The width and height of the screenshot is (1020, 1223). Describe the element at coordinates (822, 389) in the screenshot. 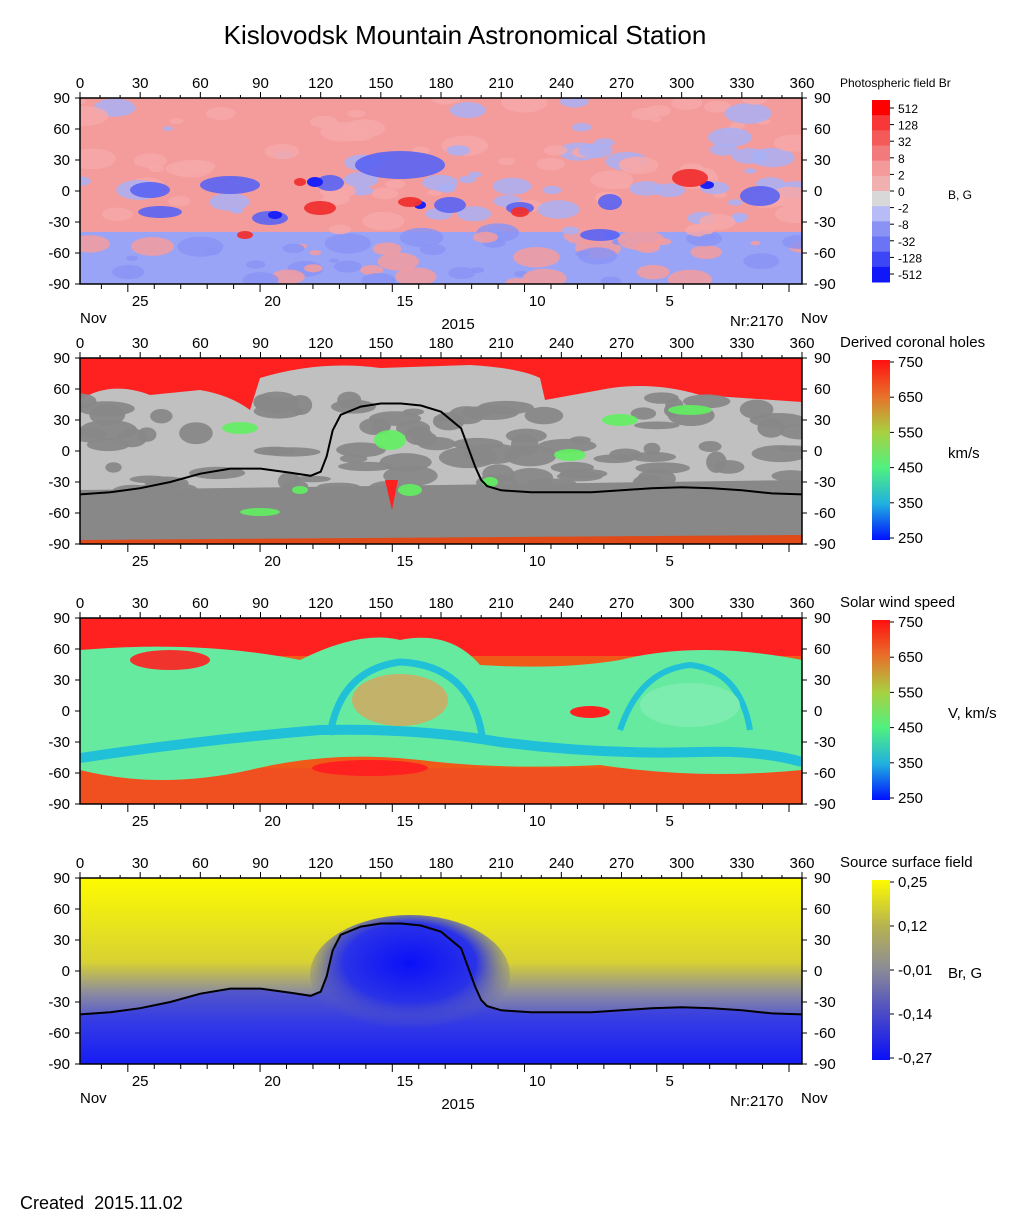

I see `y-tick-label-right: 60` at that location.